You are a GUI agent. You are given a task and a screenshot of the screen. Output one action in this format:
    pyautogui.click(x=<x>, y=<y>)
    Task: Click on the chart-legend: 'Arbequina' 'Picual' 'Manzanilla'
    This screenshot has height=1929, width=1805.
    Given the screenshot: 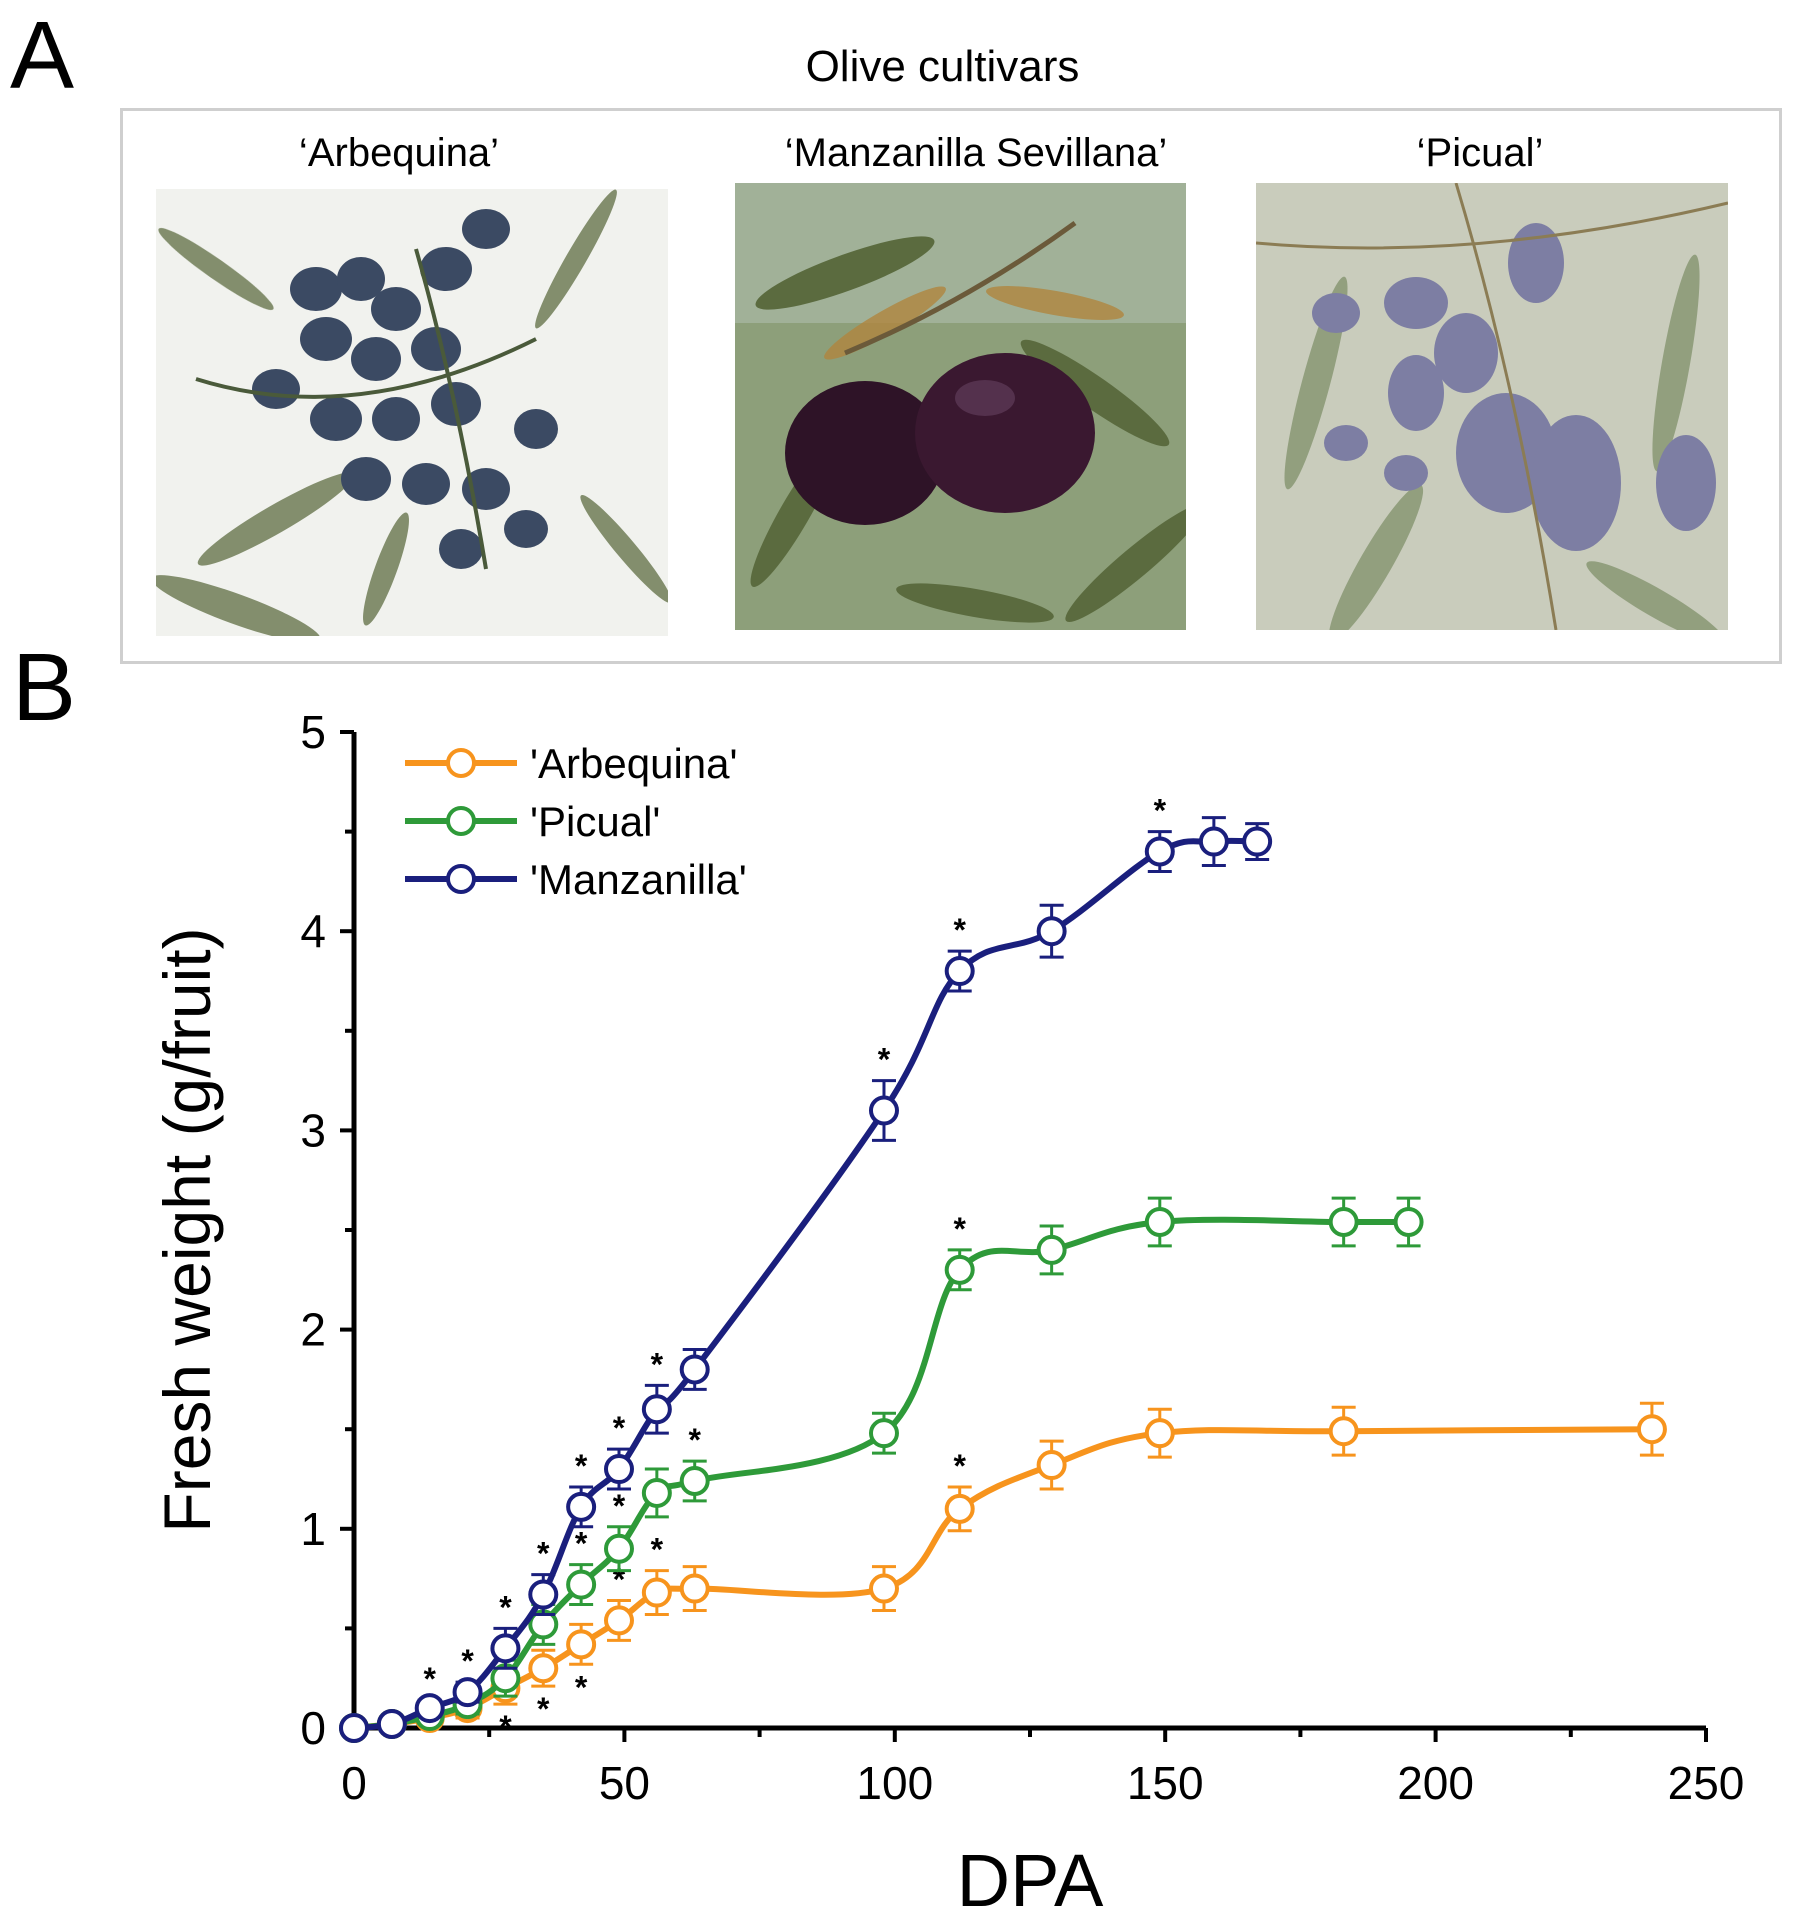 What is the action you would take?
    pyautogui.click(x=576, y=821)
    